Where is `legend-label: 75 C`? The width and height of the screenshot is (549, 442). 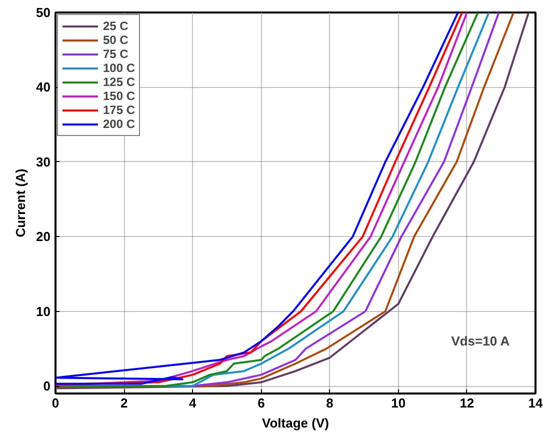 legend-label: 75 C is located at coordinates (115, 54).